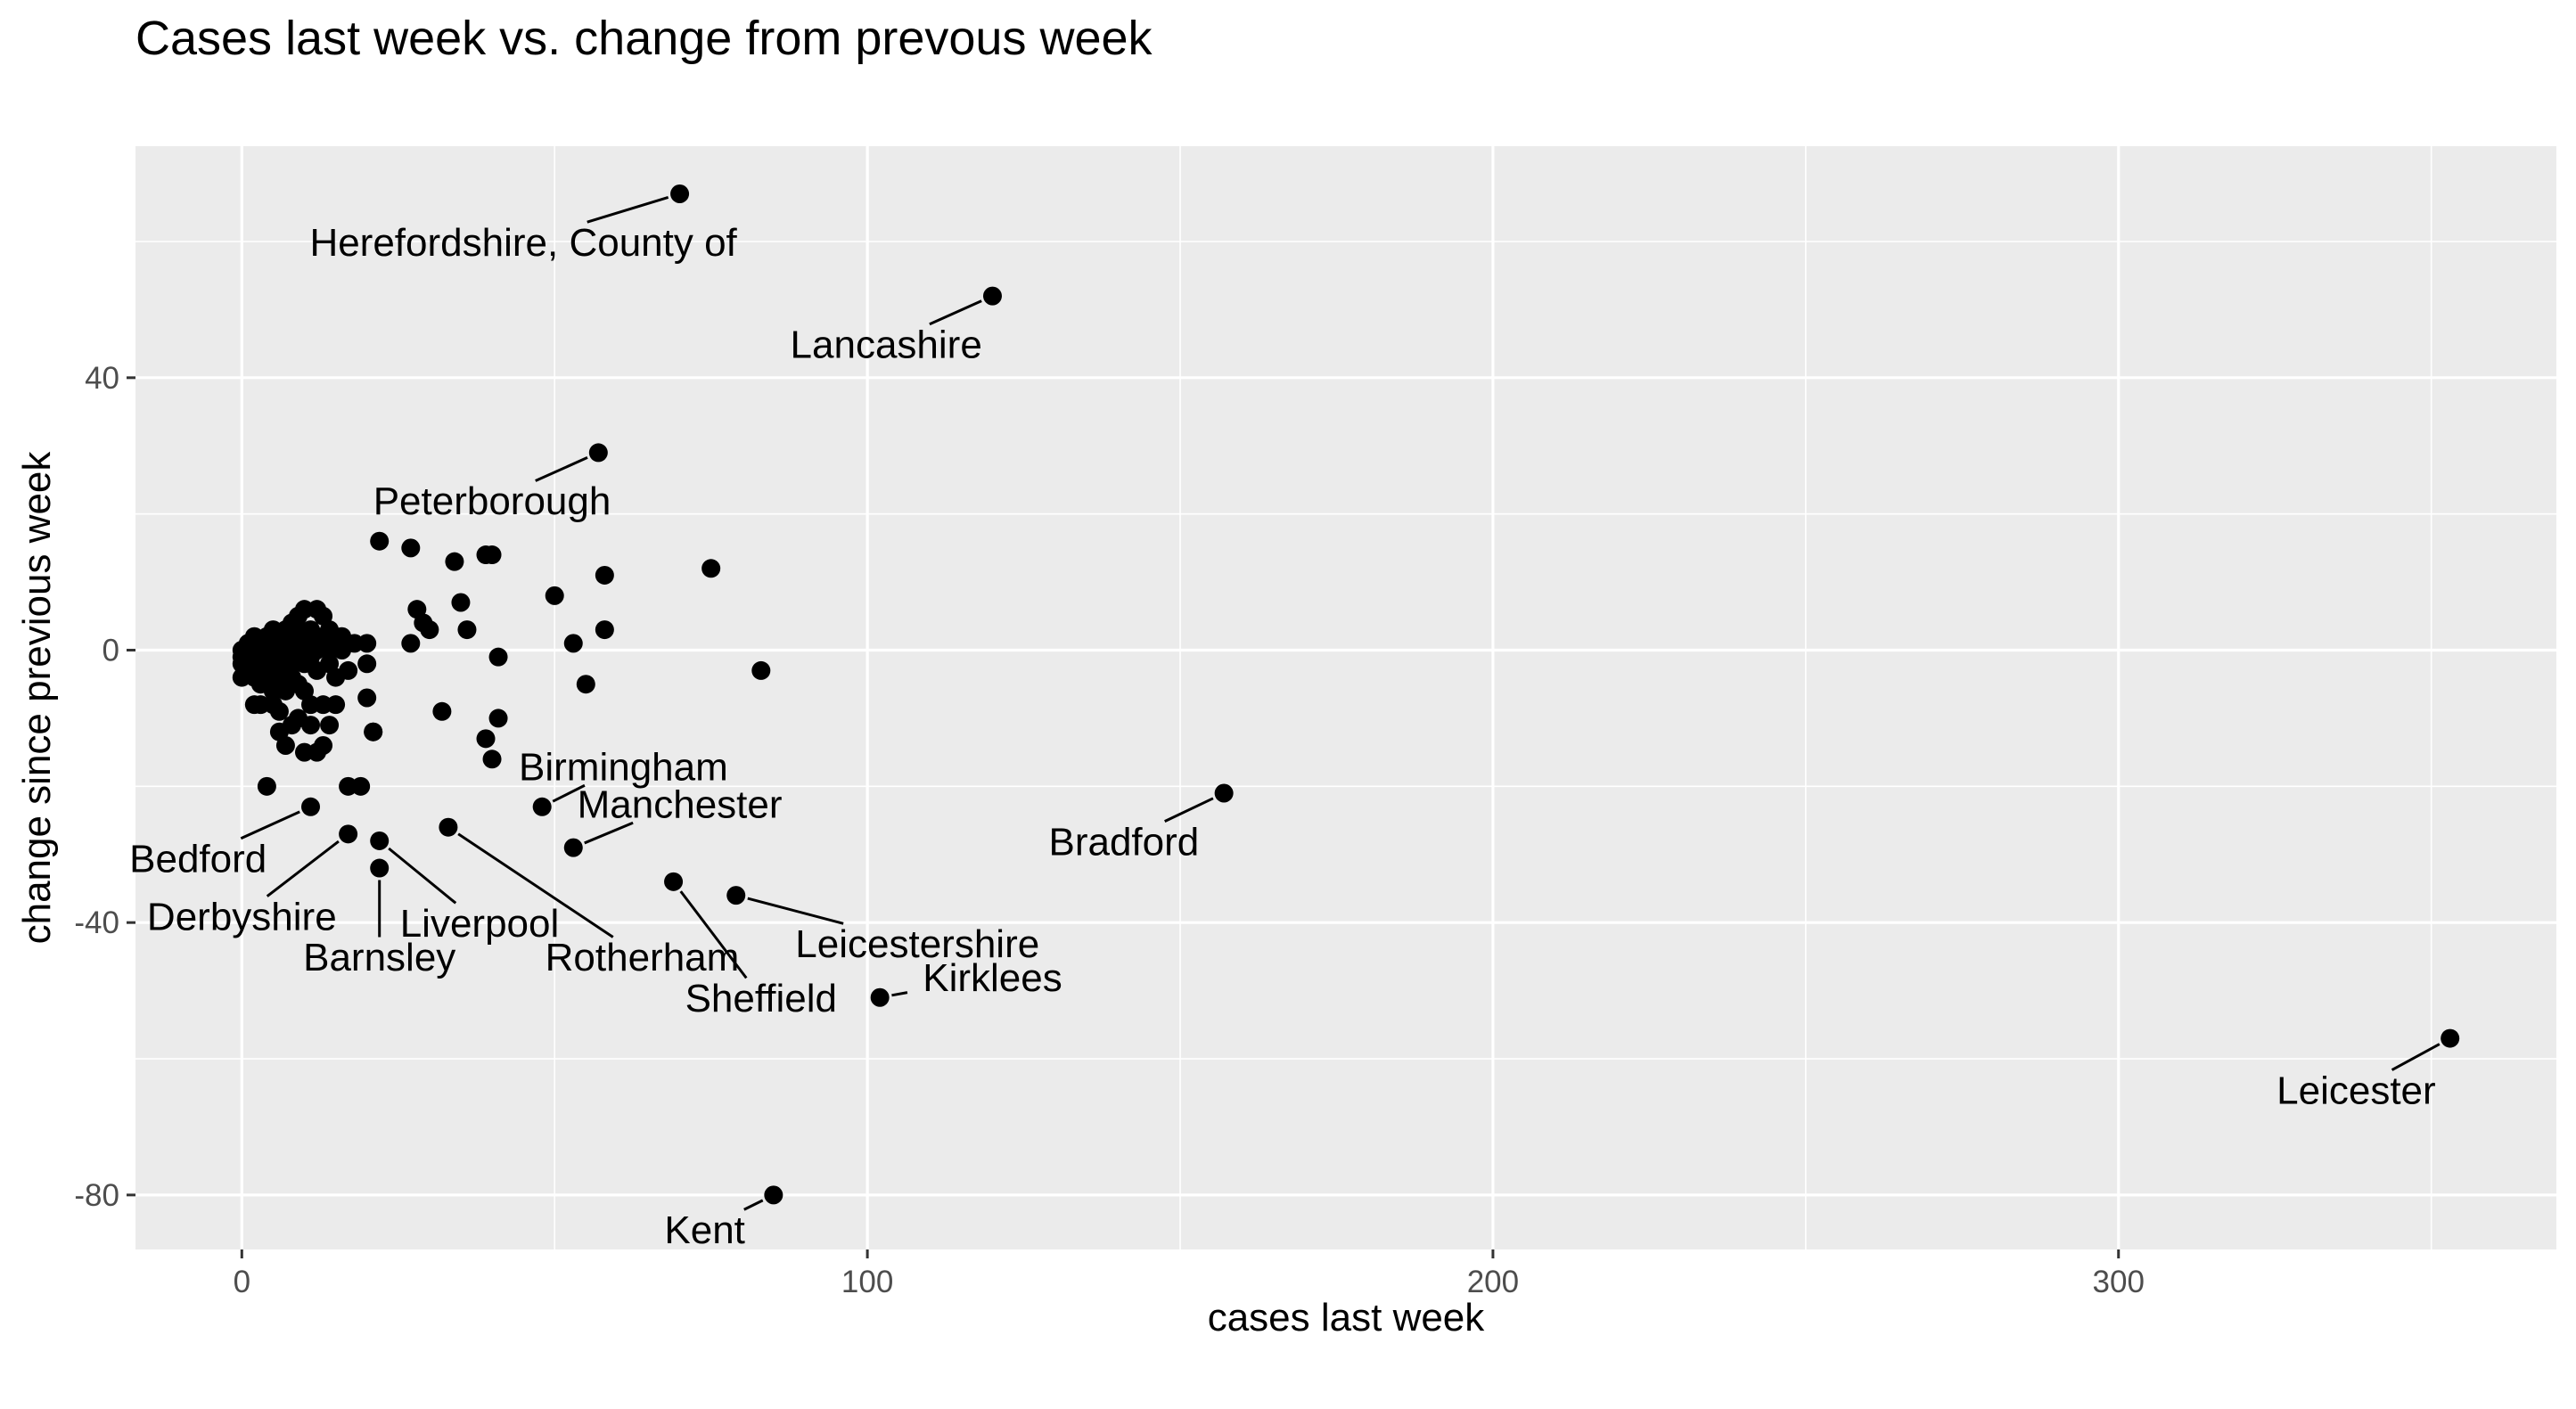 This screenshot has width=2576, height=1409. I want to click on point-label: Herefordshire, County of, so click(523, 243).